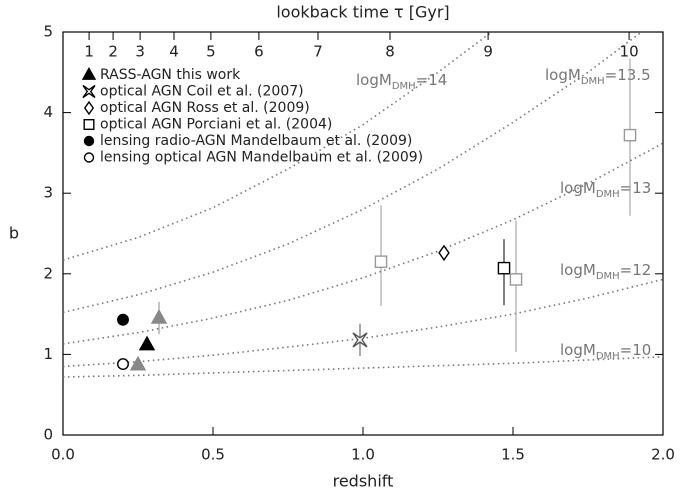  I want to click on y-axis-label: b, so click(14, 233).